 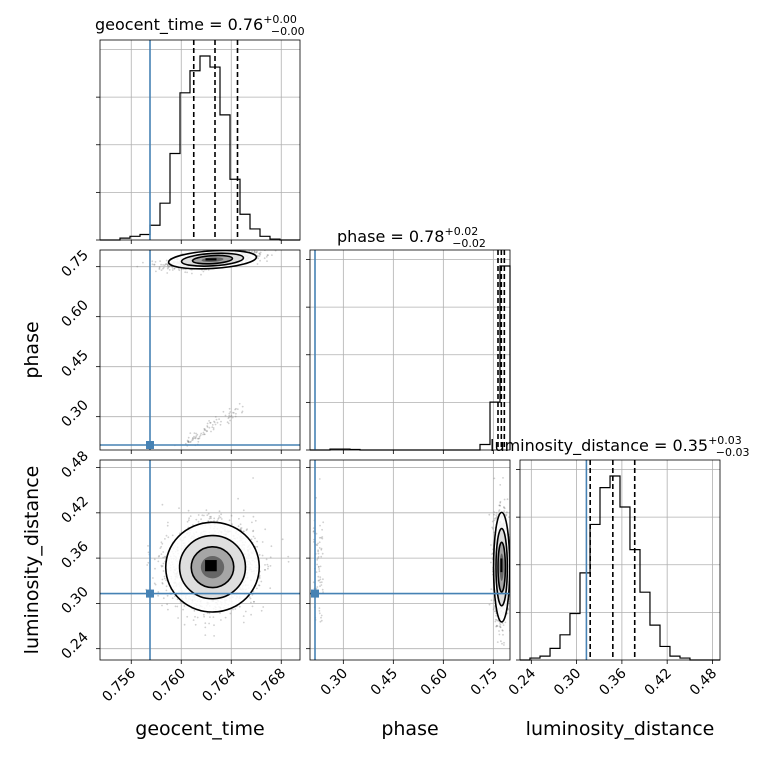 I want to click on scatter-panel-geocent-time-phase: 0.300.450.600.75, so click(x=179, y=350).